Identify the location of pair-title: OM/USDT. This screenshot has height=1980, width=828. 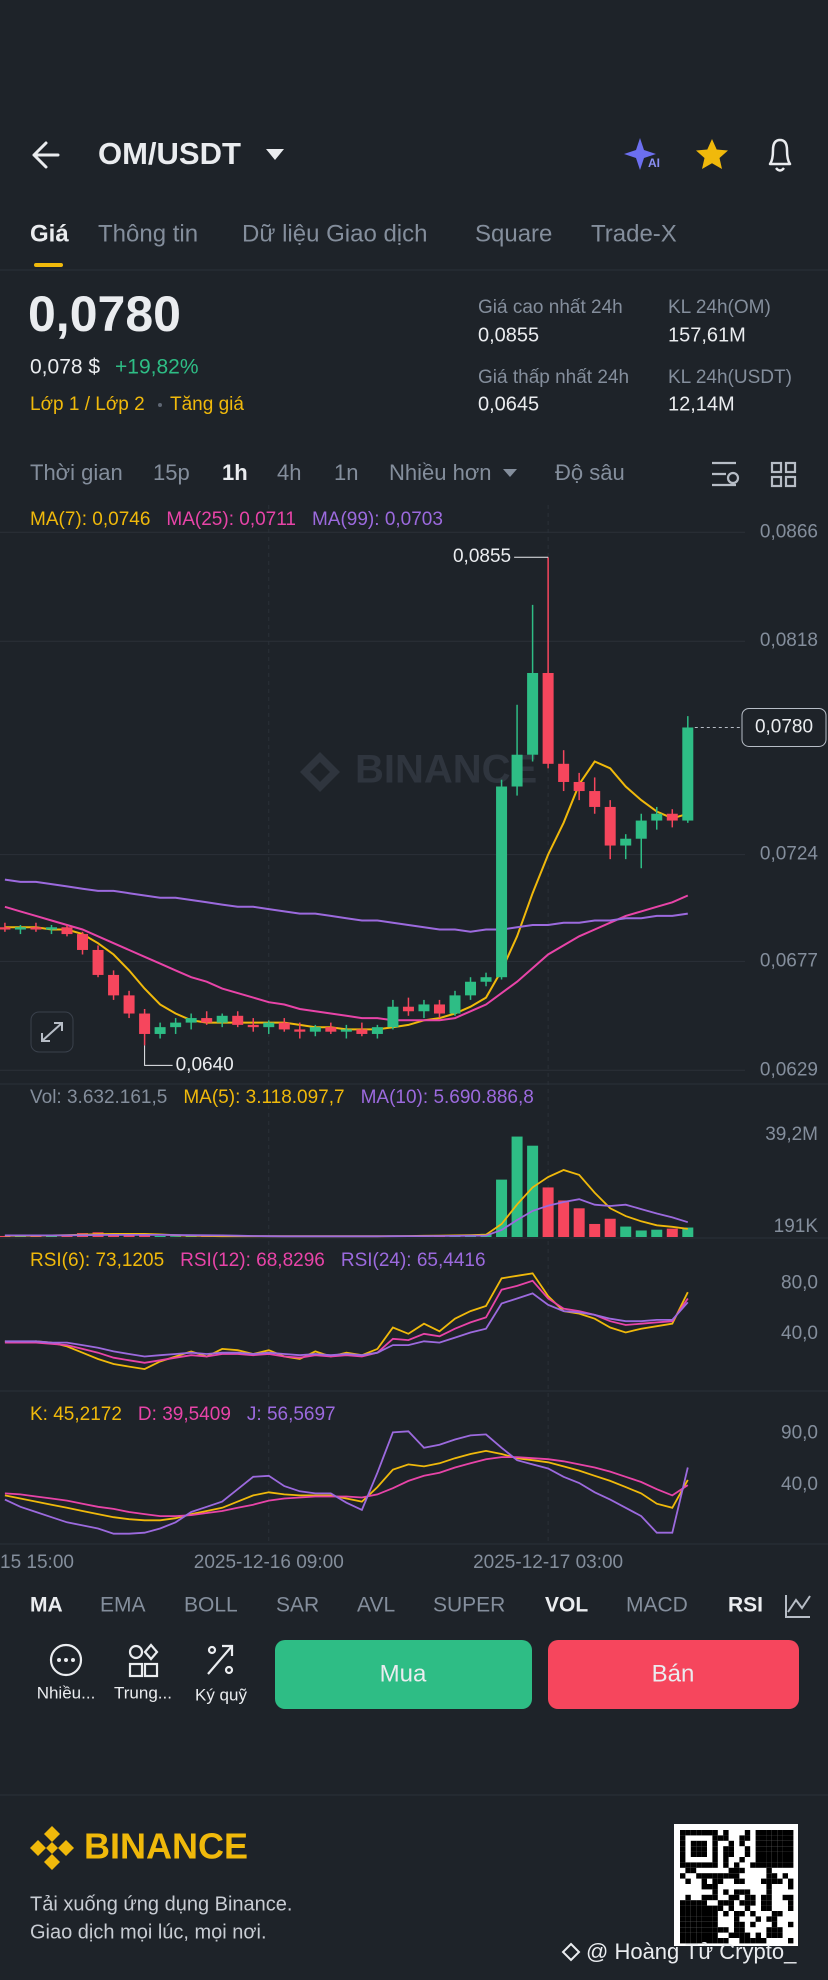
(169, 153).